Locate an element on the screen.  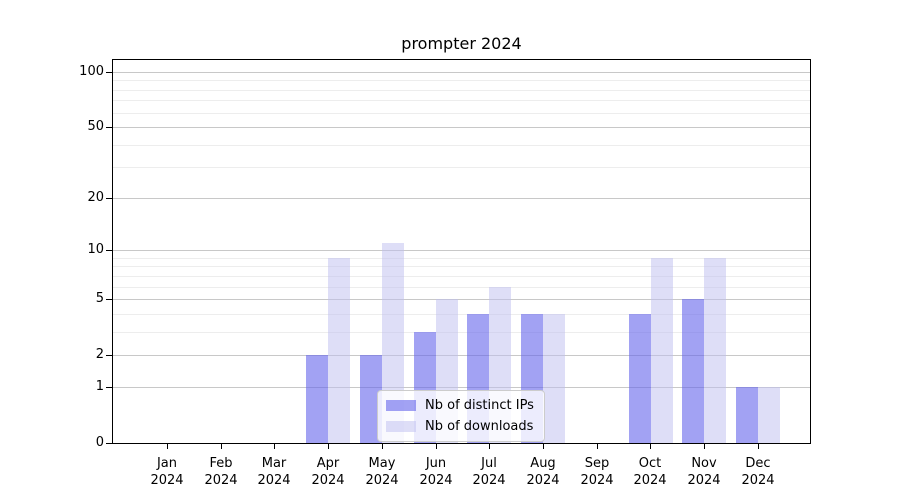
y-tick-label-20: 20 is located at coordinates (95, 197).